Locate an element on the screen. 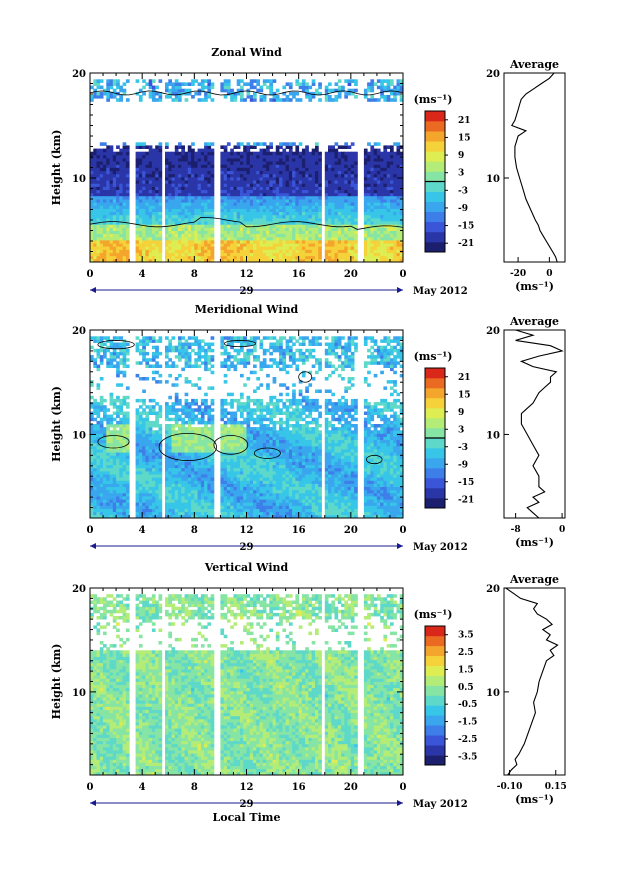 Image resolution: width=620 pixels, height=873 pixels. contour-line is located at coordinates (246, 223).